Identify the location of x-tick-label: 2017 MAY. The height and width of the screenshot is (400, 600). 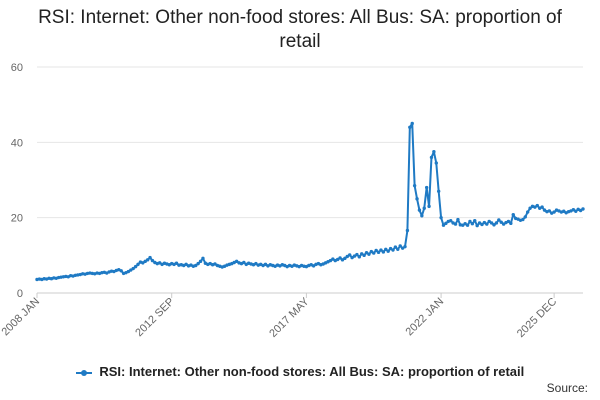
(289, 317).